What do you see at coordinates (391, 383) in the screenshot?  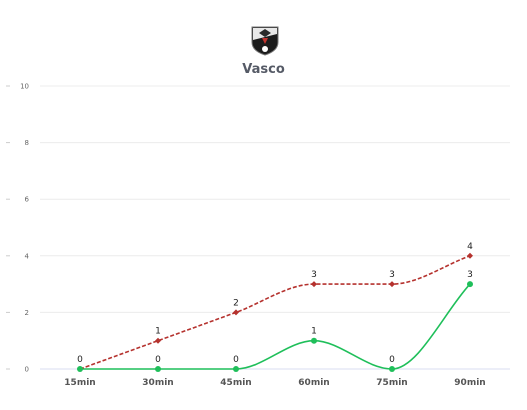 I see `x-tick-label: 75min` at bounding box center [391, 383].